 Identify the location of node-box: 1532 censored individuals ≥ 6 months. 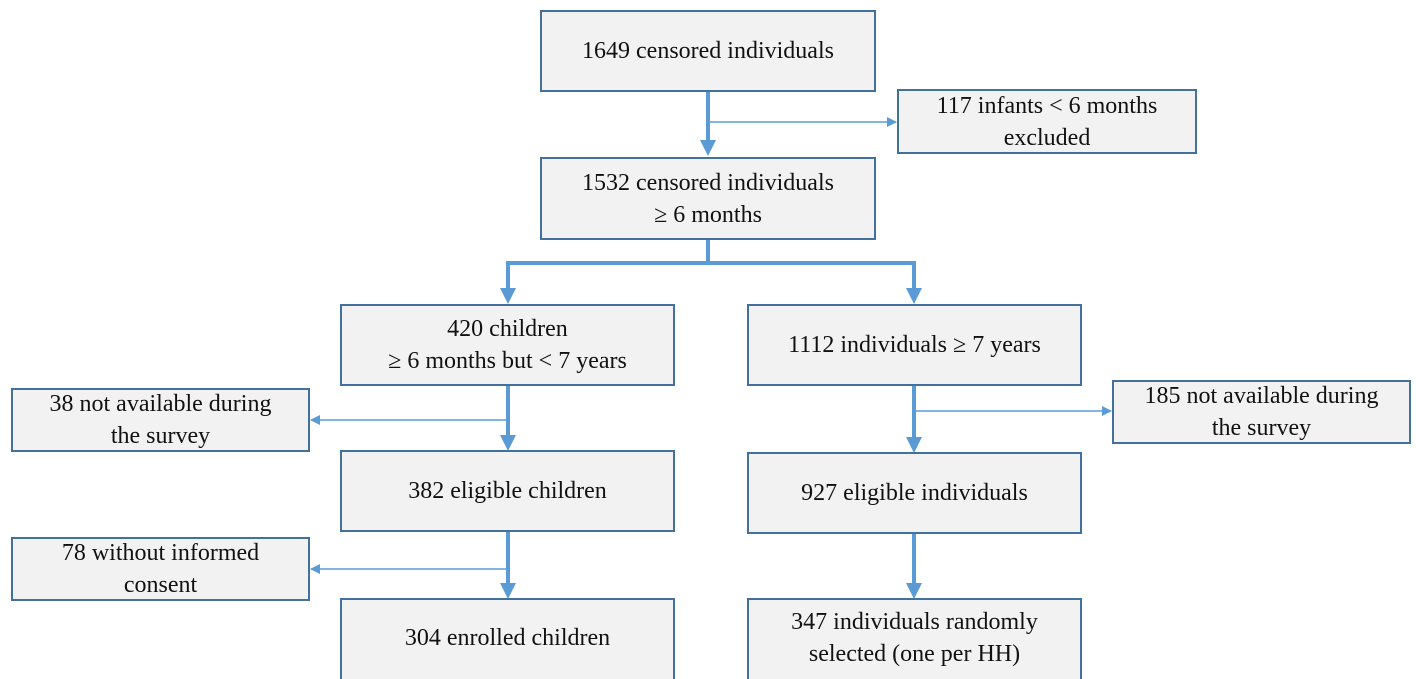
(708, 198).